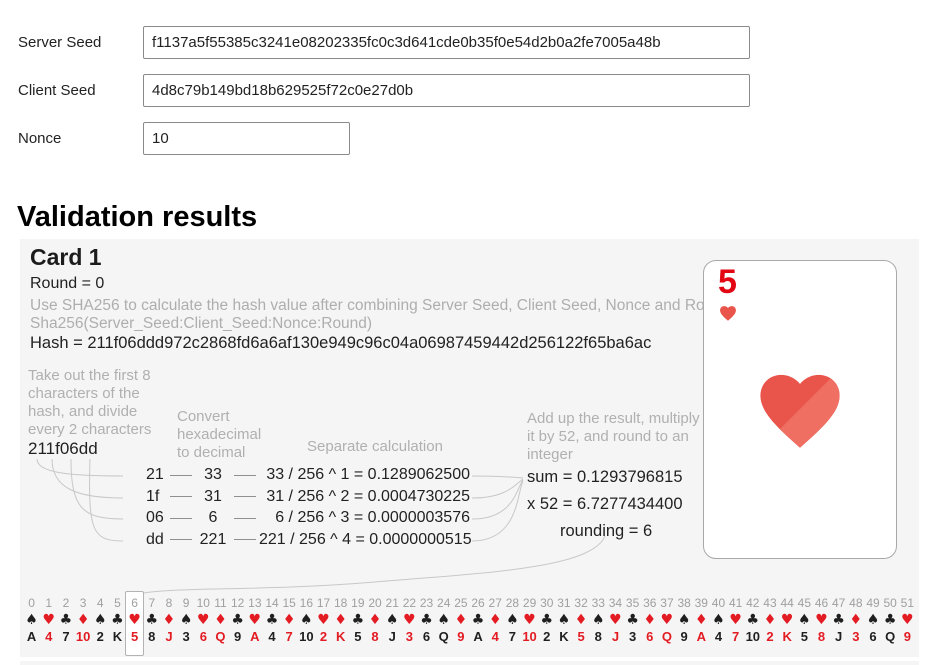 The width and height of the screenshot is (939, 665). I want to click on deck-card-index: 28, so click(512, 603).